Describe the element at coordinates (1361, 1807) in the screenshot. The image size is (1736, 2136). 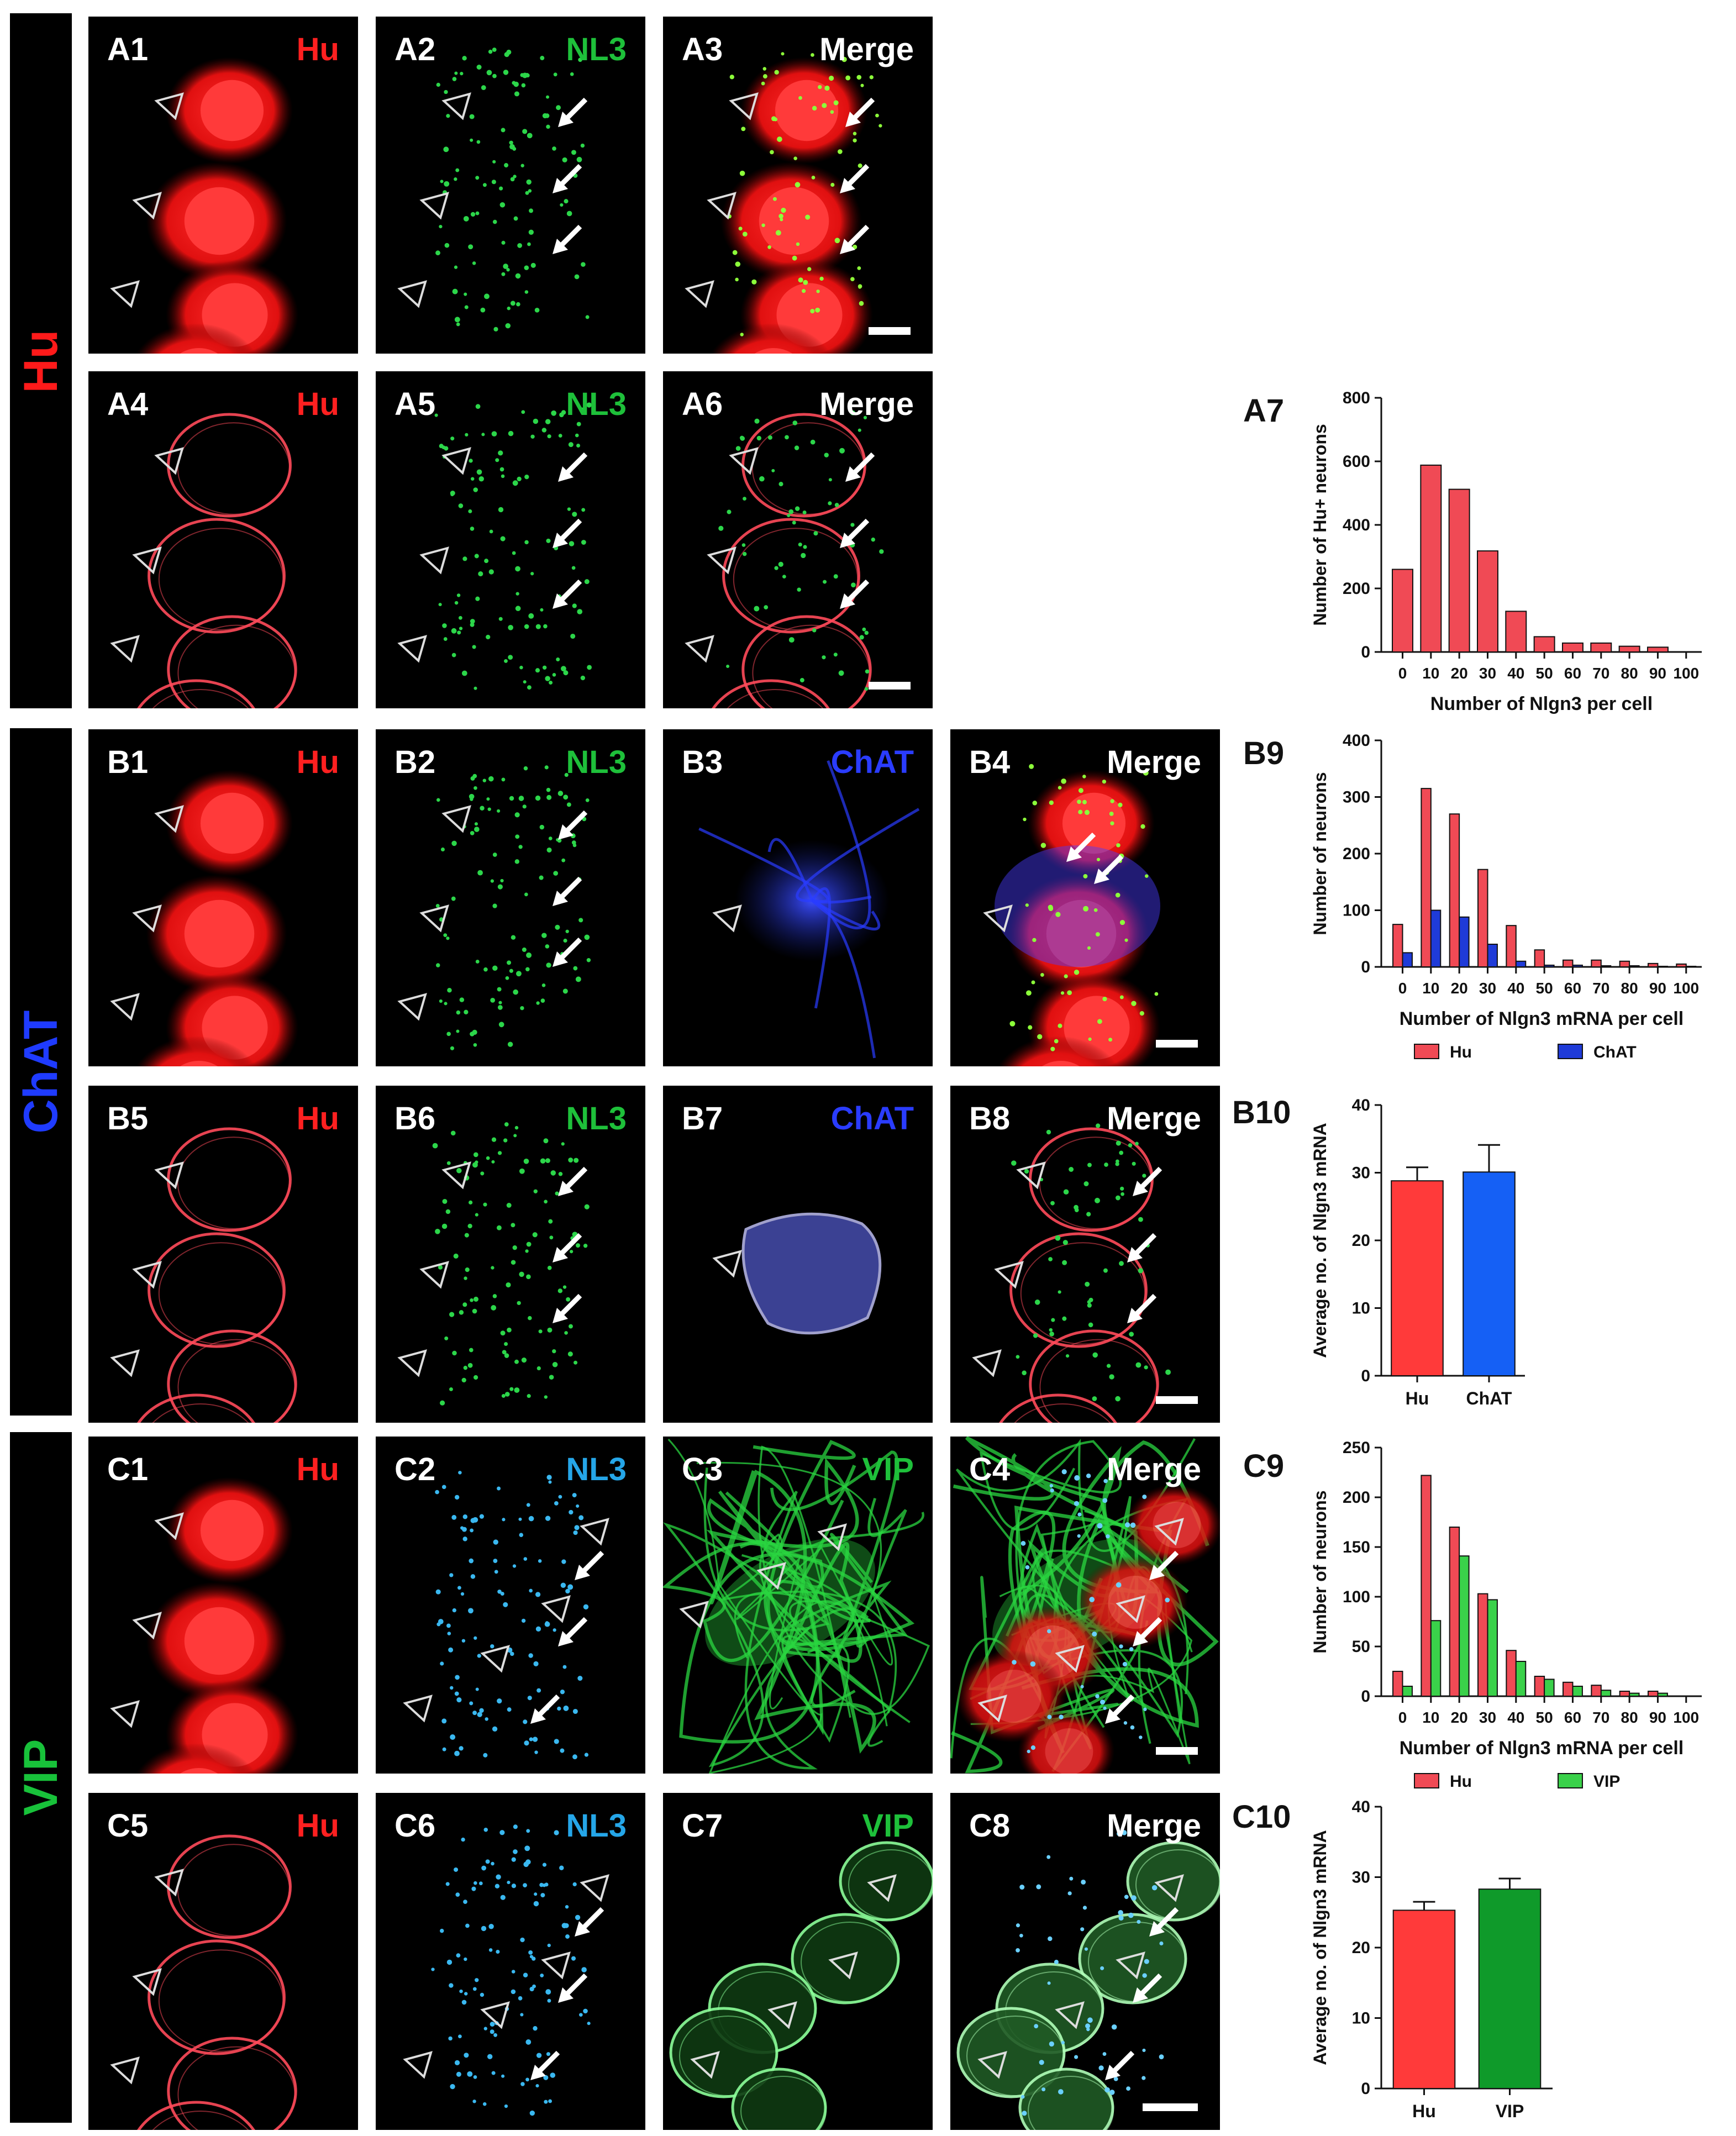
I see `y-tick-label: 40` at that location.